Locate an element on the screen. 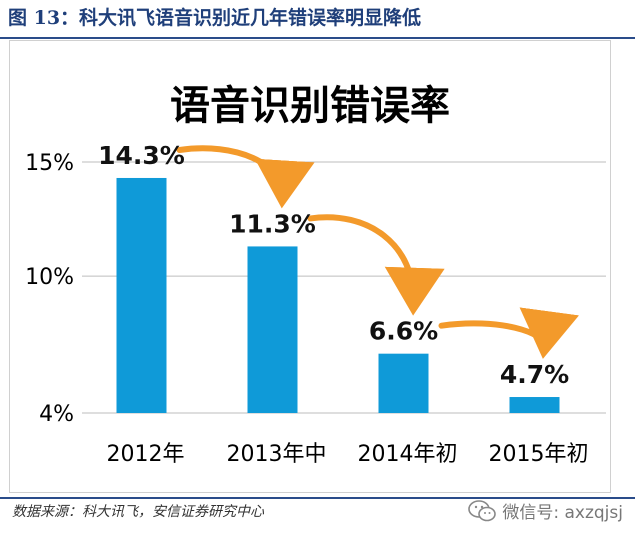  x-tick-label-2: 2014年初 is located at coordinates (408, 454).